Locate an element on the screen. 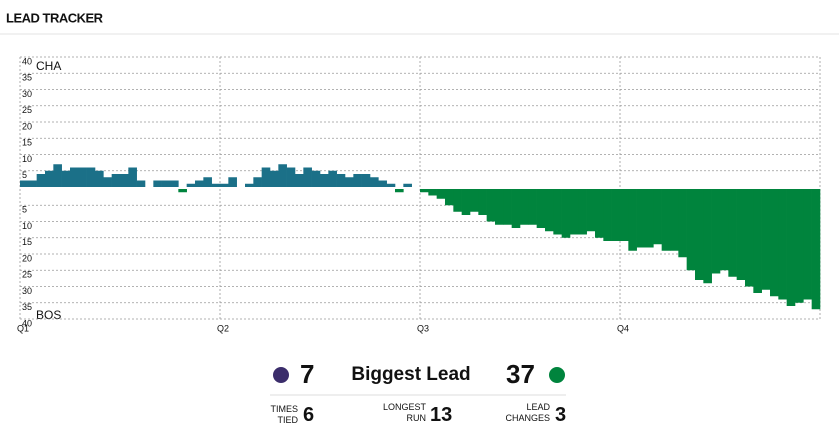 The image size is (839, 438). stat-value: 7 is located at coordinates (307, 374).